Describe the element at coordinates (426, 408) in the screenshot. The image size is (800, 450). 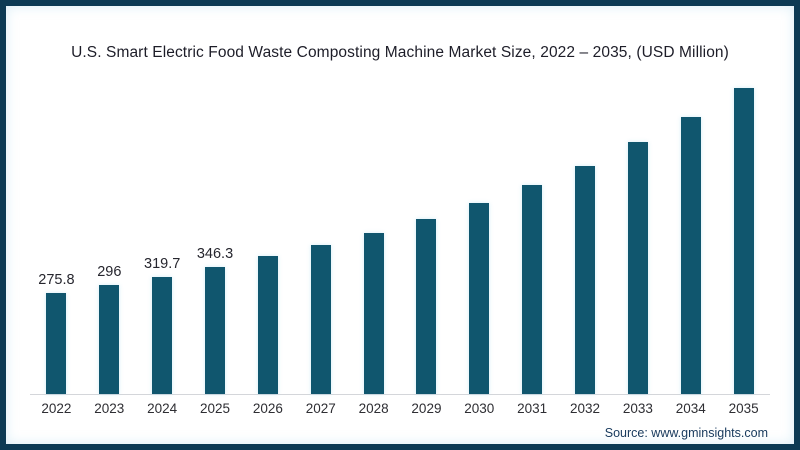
I see `x-axis-label: 2029` at that location.